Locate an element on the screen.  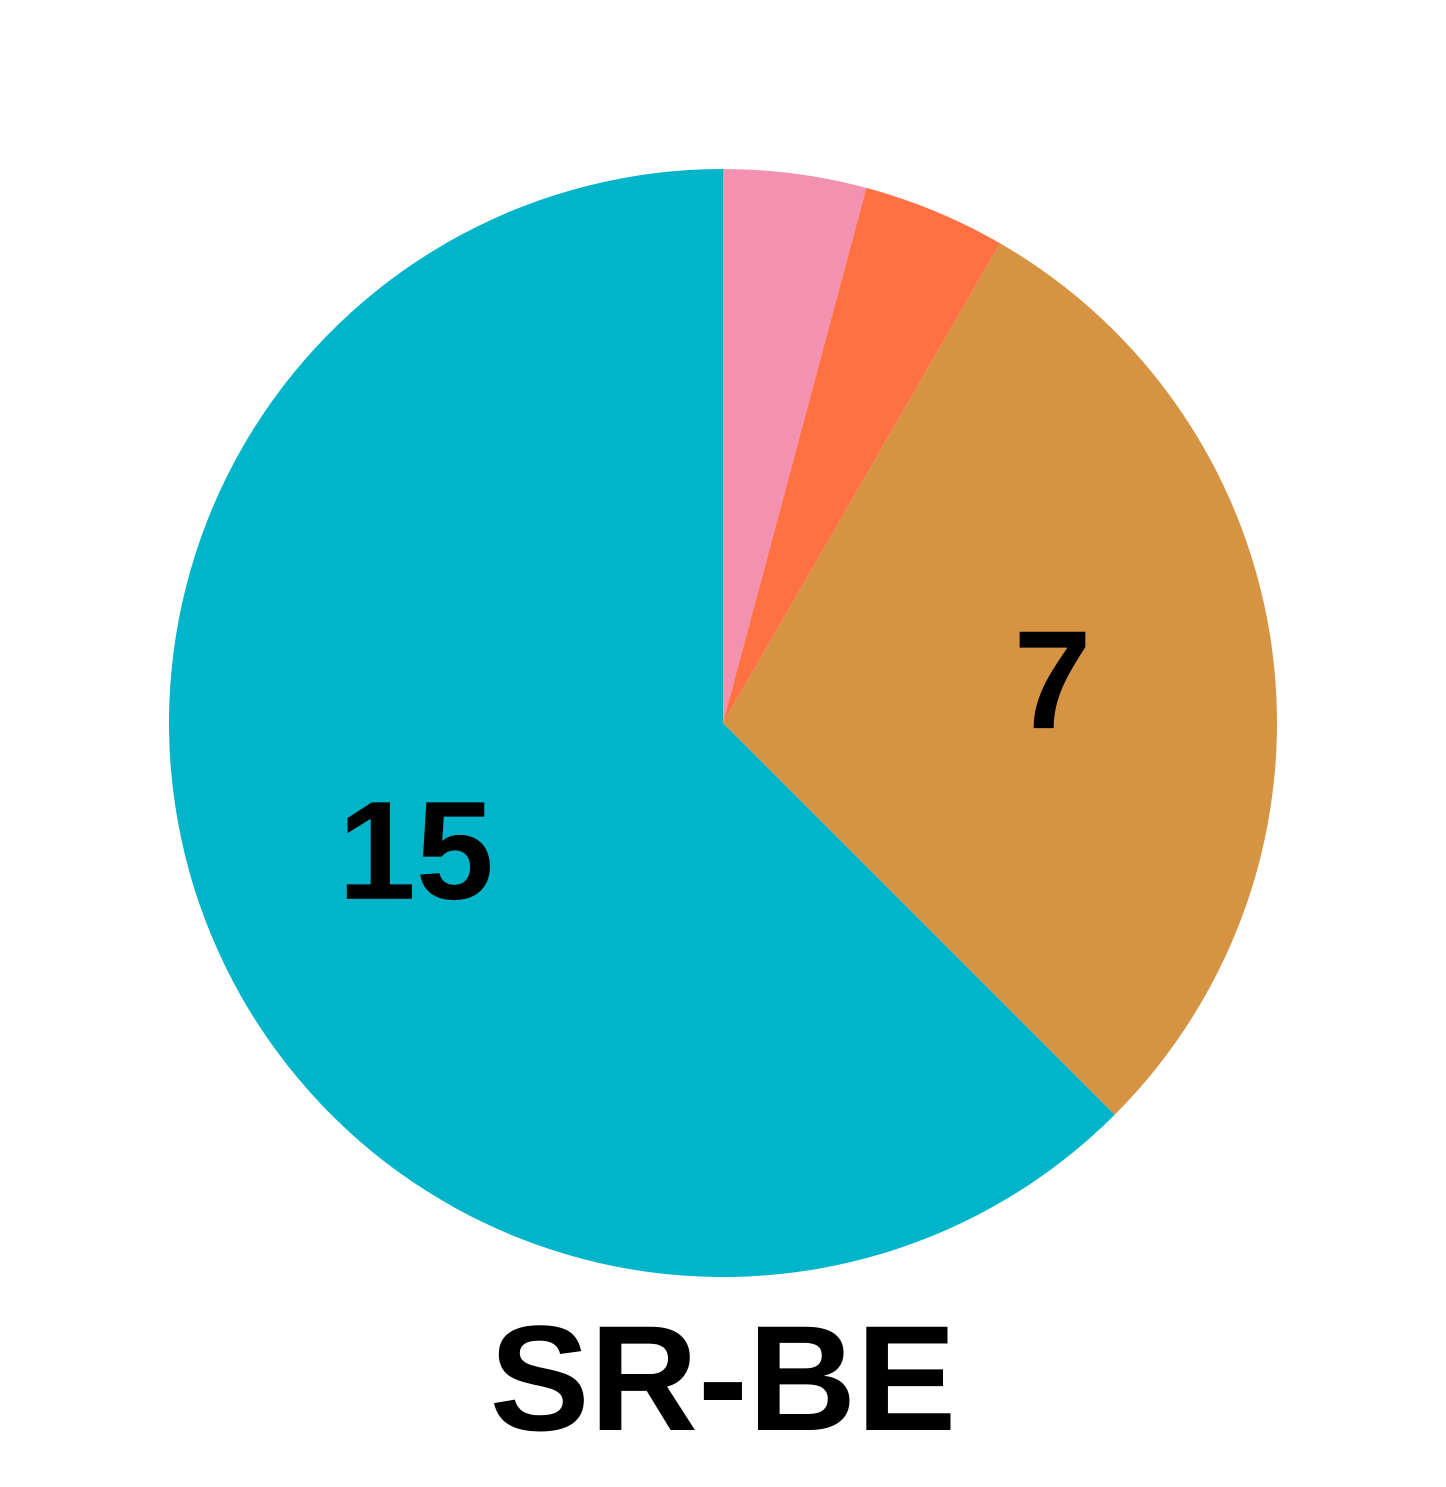
chart-title: SR-BE is located at coordinates (723, 1378).